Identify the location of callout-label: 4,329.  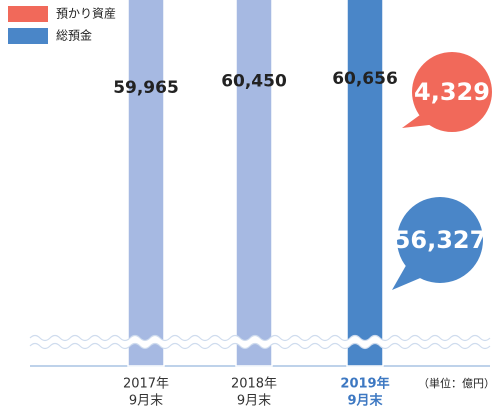
(452, 92).